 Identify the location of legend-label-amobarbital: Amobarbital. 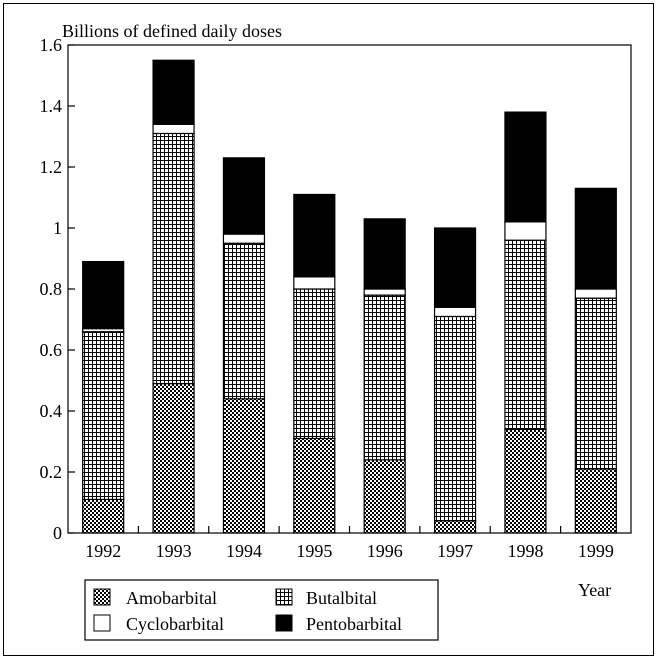
(171, 598).